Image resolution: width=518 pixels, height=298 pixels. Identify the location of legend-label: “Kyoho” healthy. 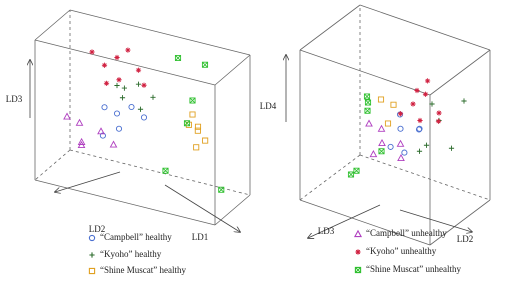
(131, 254).